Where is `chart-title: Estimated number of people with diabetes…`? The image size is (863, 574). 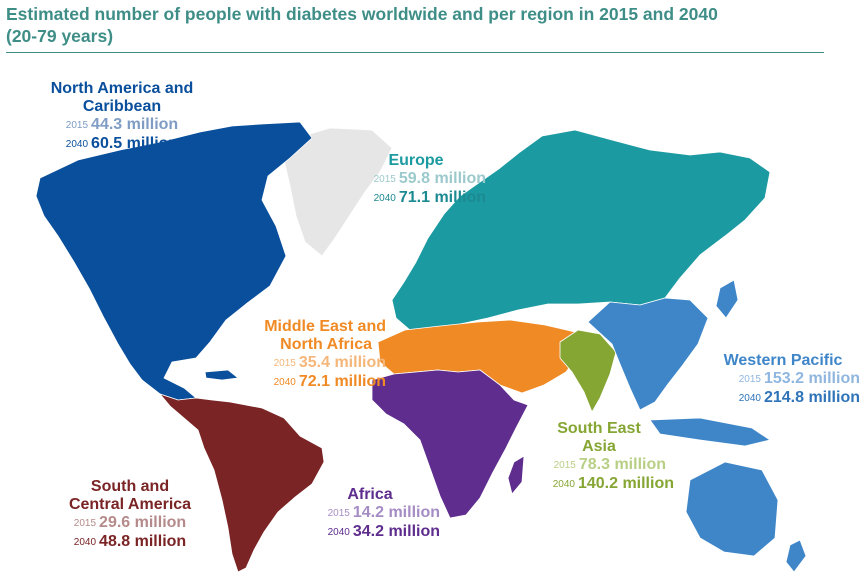
chart-title: Estimated number of people with diabetes… is located at coordinates (421, 25).